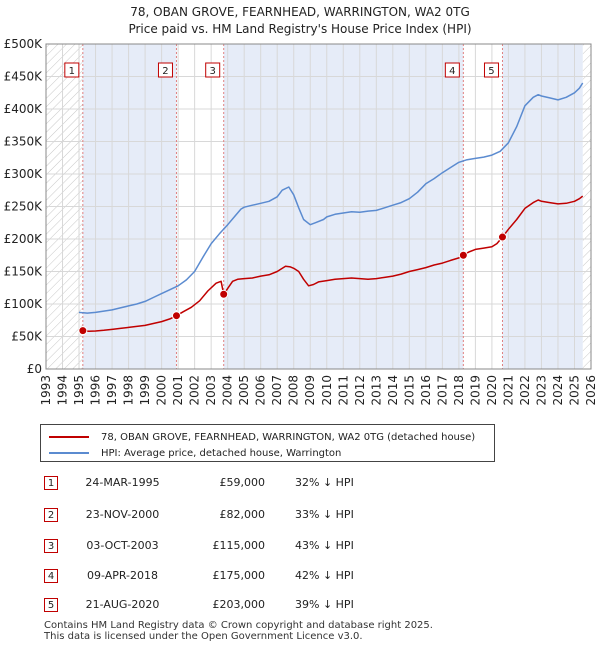 This screenshot has height=650, width=600. I want to click on x-tick-label: 2015, so click(409, 390).